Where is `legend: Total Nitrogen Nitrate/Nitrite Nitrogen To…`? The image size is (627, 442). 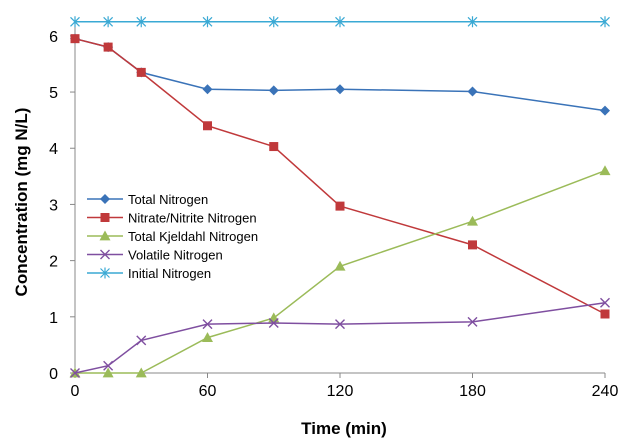
legend: Total Nitrogen Nitrate/Nitrite Nitrogen To… is located at coordinates (172, 236).